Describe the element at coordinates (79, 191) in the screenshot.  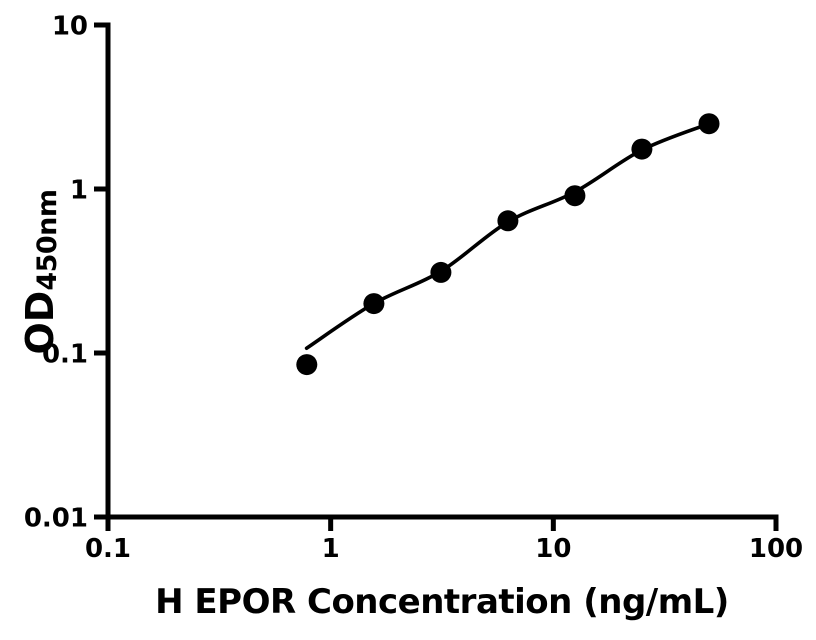
I see `y-tick-label: 1` at that location.